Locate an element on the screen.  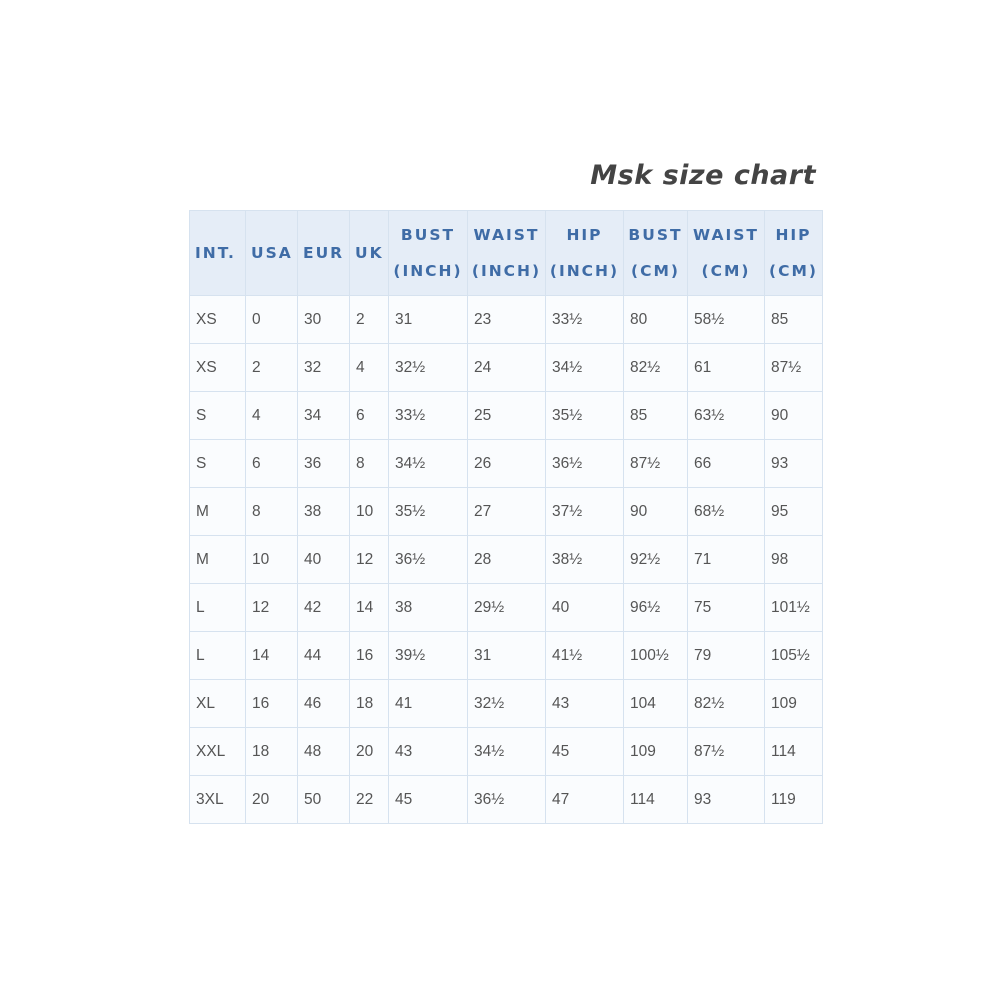
table-cell: 32½ is located at coordinates (428, 367).